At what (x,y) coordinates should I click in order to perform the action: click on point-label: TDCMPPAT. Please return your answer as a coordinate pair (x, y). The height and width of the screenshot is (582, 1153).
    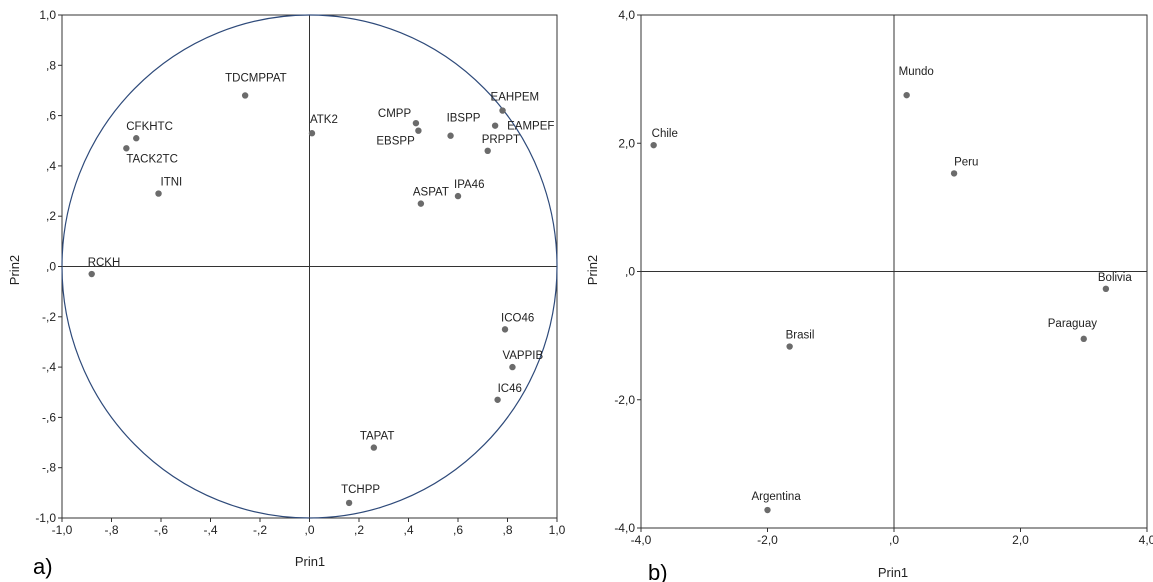
    Looking at the image, I should click on (256, 78).